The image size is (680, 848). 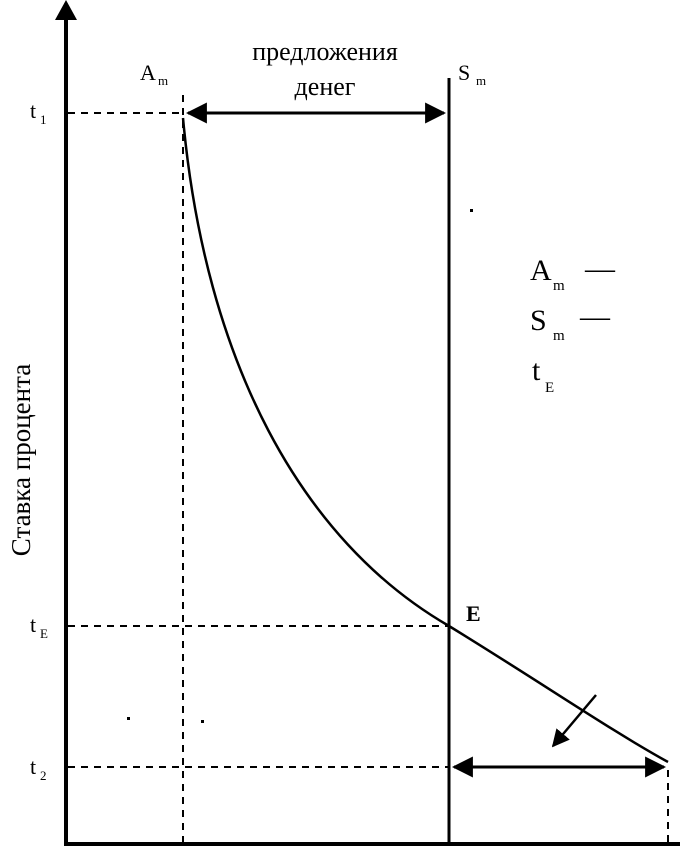 I want to click on label-Am: A m, so click(x=154, y=74).